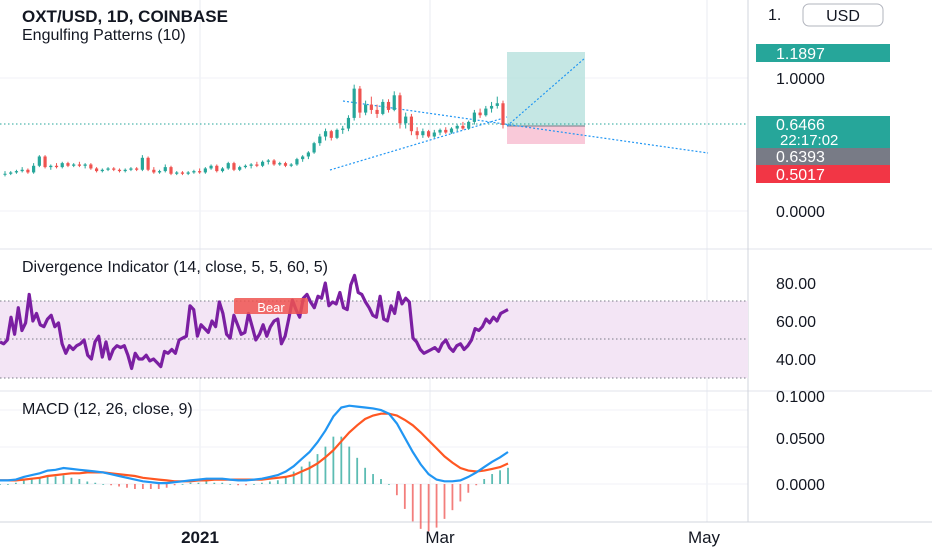  What do you see at coordinates (107, 409) in the screenshot?
I see `macd-title: MACD (12, 26, close, 9)` at bounding box center [107, 409].